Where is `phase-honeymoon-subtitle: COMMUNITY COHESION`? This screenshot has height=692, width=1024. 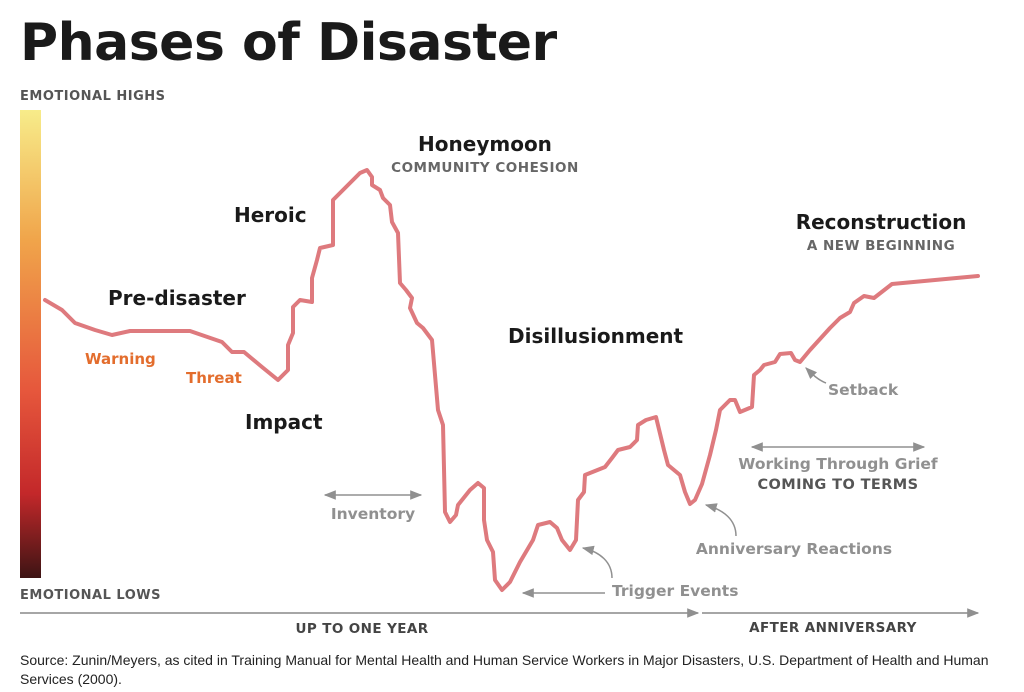
phase-honeymoon-subtitle: COMMUNITY COHESION is located at coordinates (485, 168).